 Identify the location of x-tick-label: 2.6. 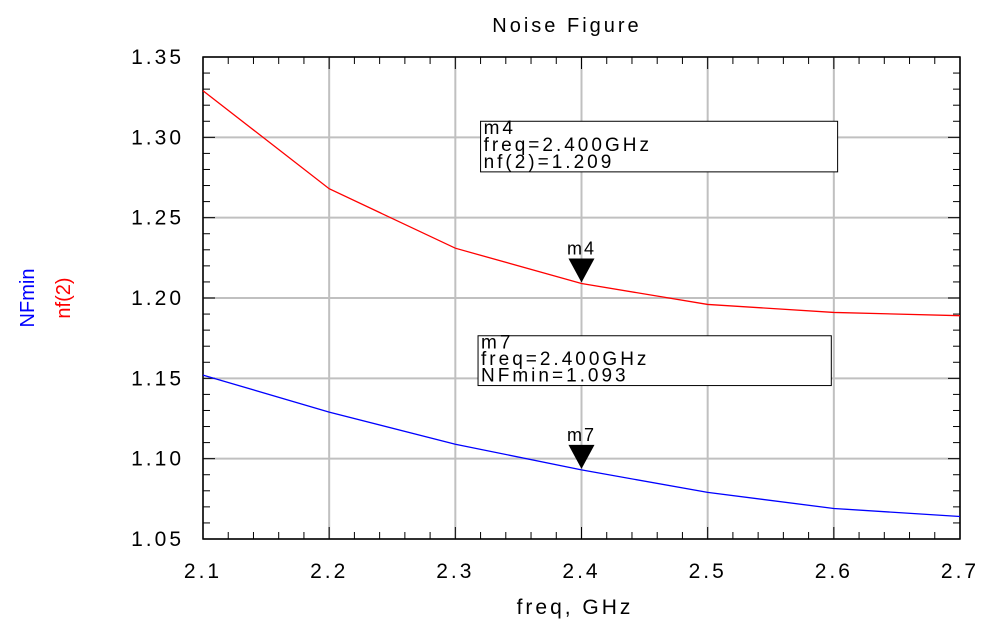
(834, 571).